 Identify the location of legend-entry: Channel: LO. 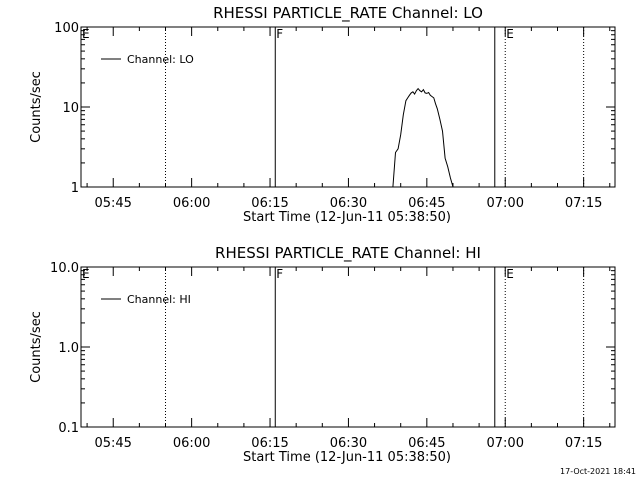
(160, 59).